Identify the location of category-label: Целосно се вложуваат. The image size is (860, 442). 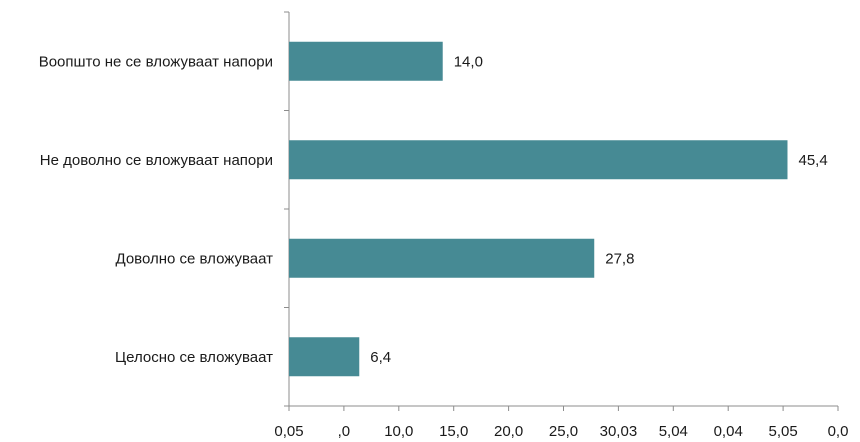
(194, 357).